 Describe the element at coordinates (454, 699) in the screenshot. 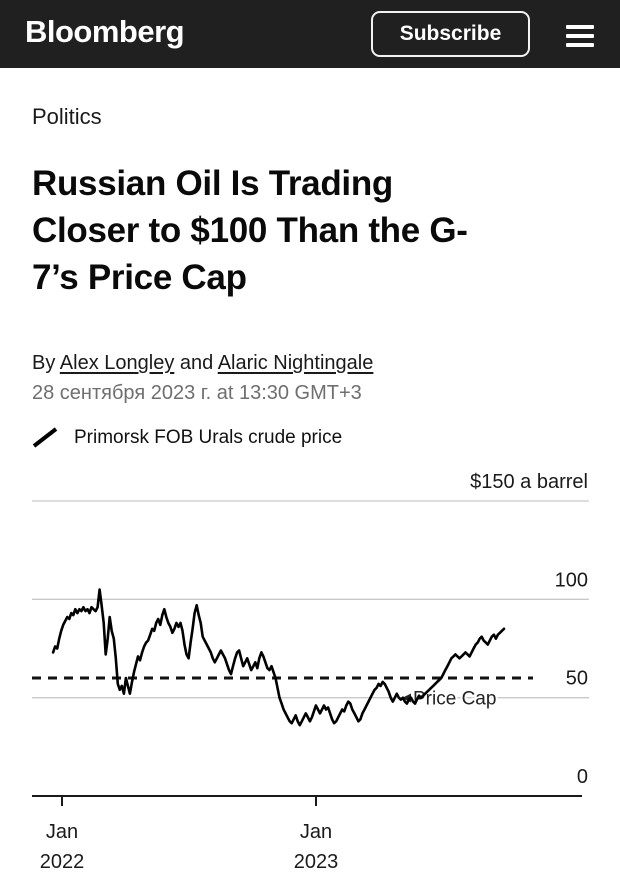

I see `price-cap-label: Price Cap` at that location.